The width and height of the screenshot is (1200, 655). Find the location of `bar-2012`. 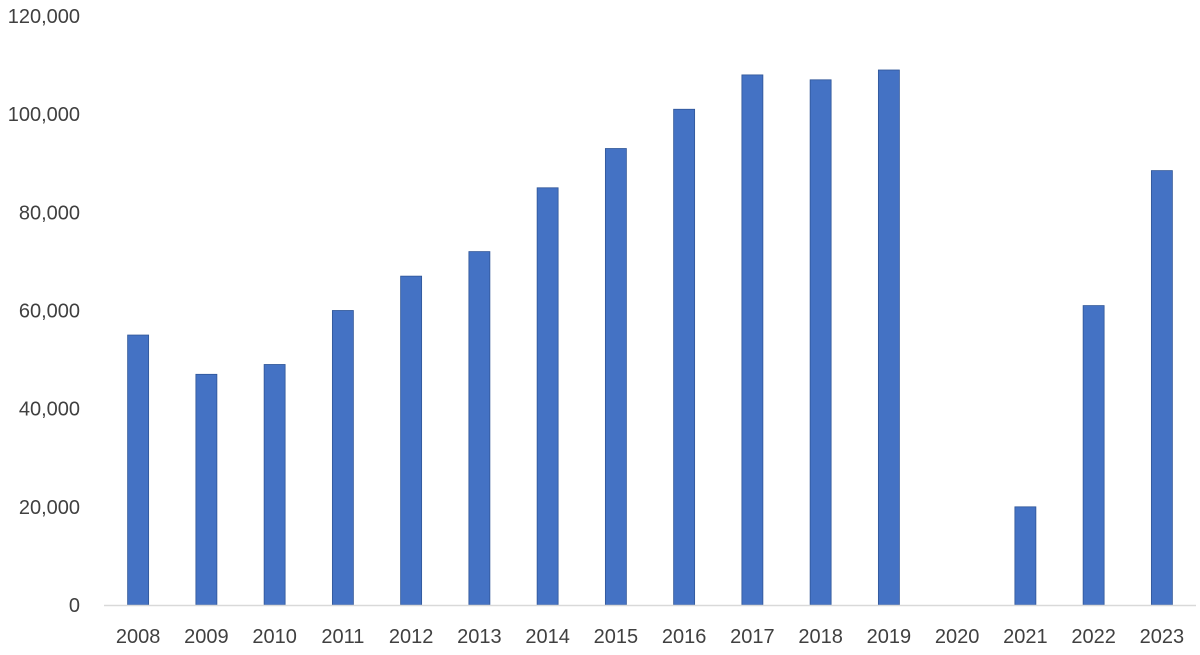

bar-2012 is located at coordinates (411, 440).